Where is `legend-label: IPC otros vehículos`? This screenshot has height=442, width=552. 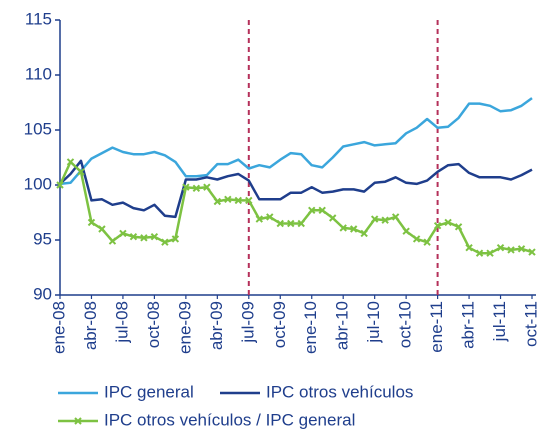
legend-label: IPC otros vehículos is located at coordinates (339, 391).